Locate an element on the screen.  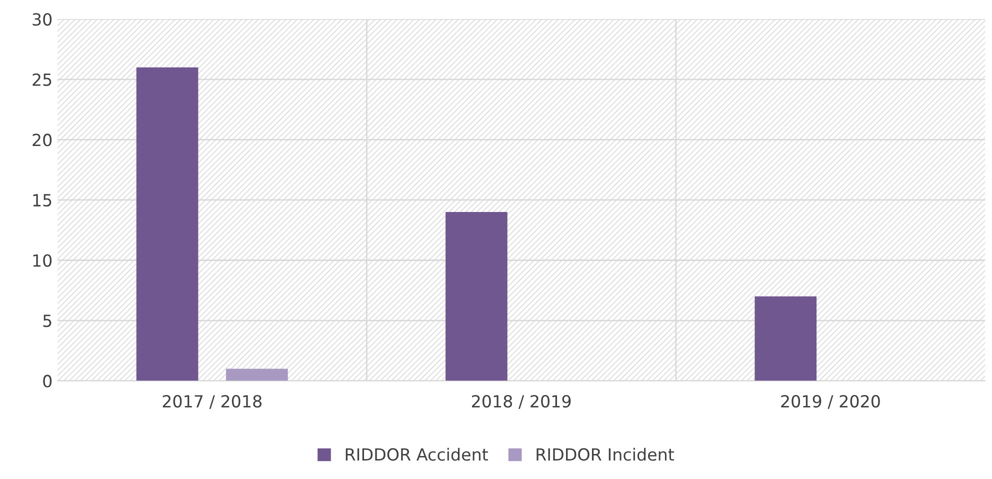
x-tick-label: 2018 / 2019 is located at coordinates (521, 401).